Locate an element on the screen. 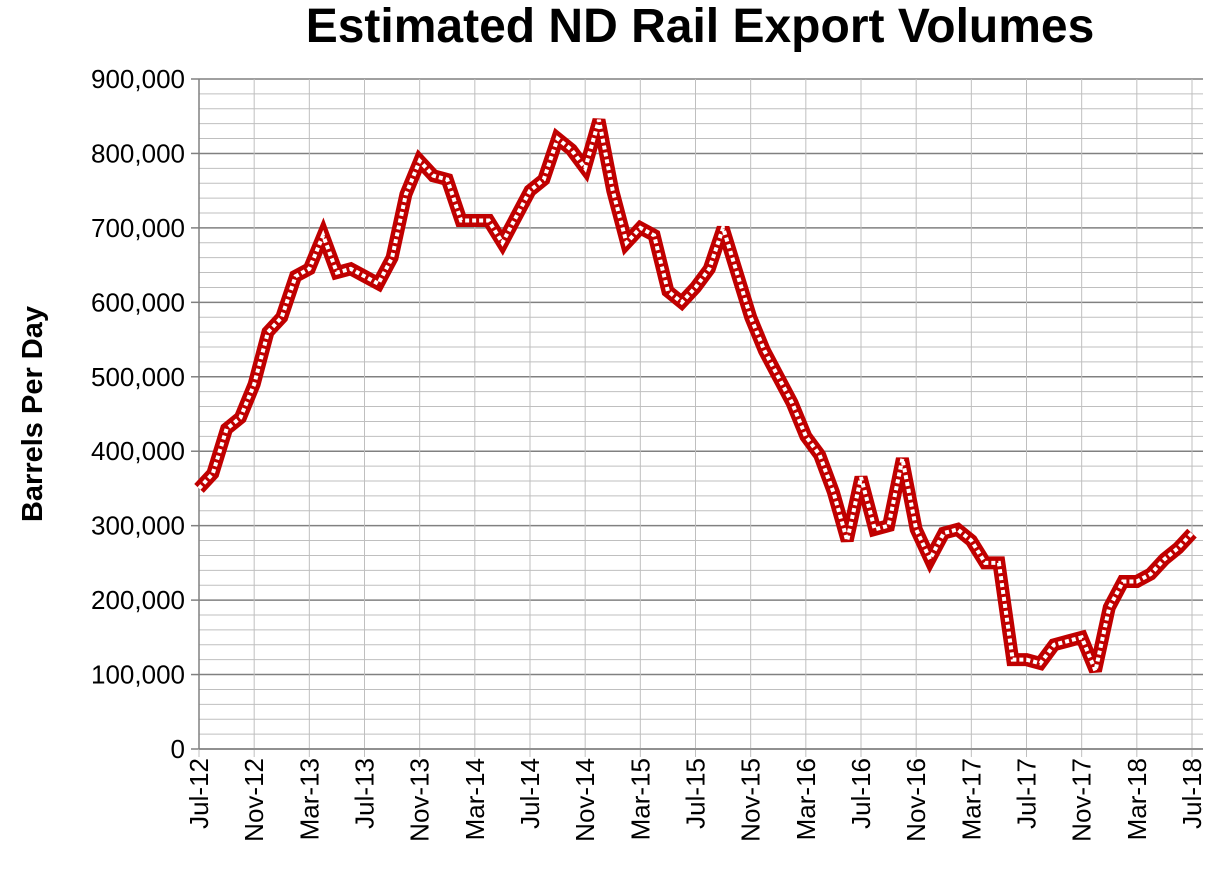 The height and width of the screenshot is (881, 1223). x-tick-label: Mar-16 is located at coordinates (806, 799).